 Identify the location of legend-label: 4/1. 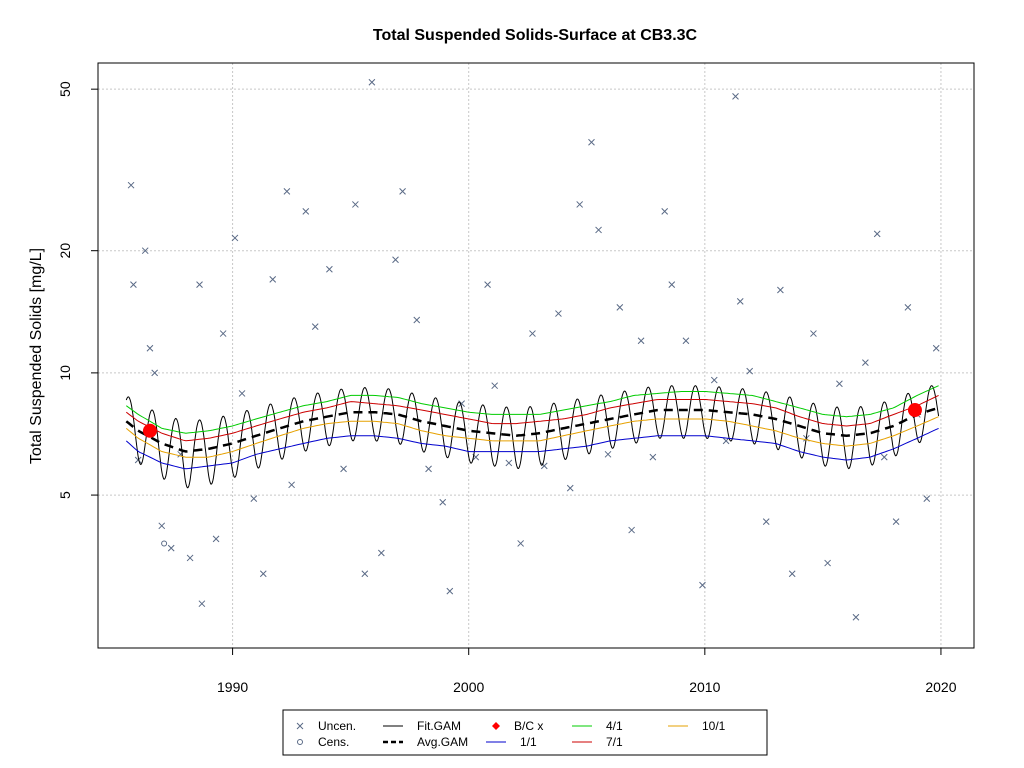
(614, 726).